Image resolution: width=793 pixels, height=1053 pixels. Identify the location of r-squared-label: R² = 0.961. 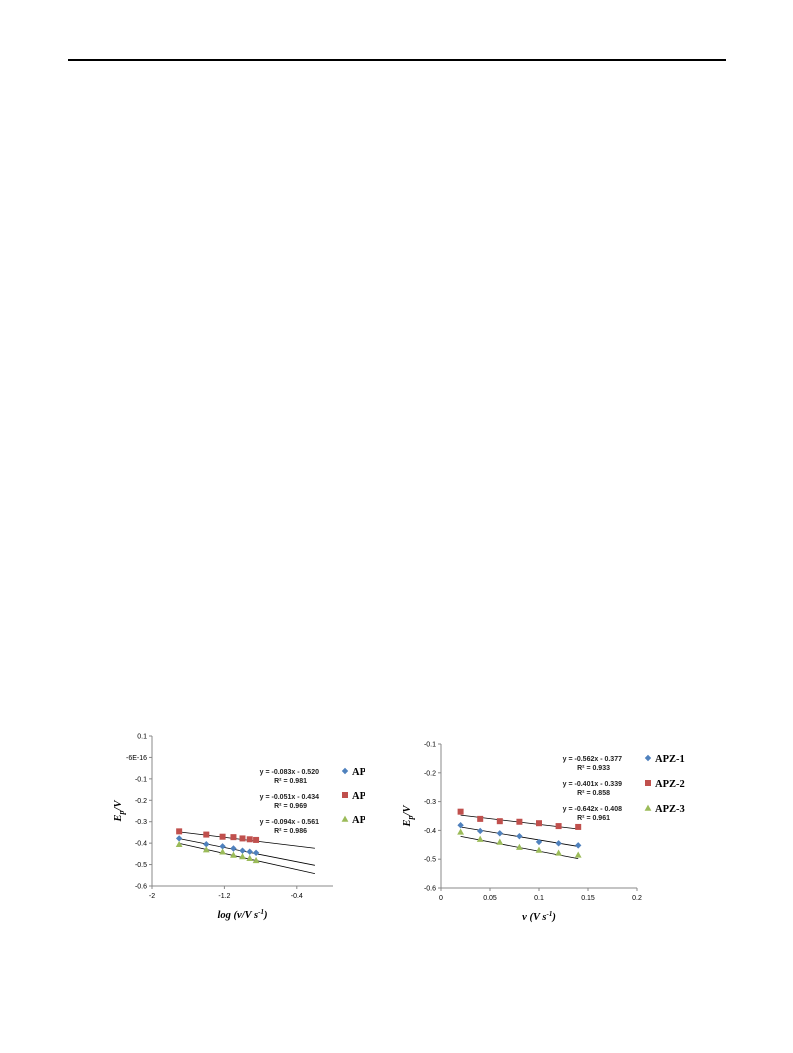
(593, 818).